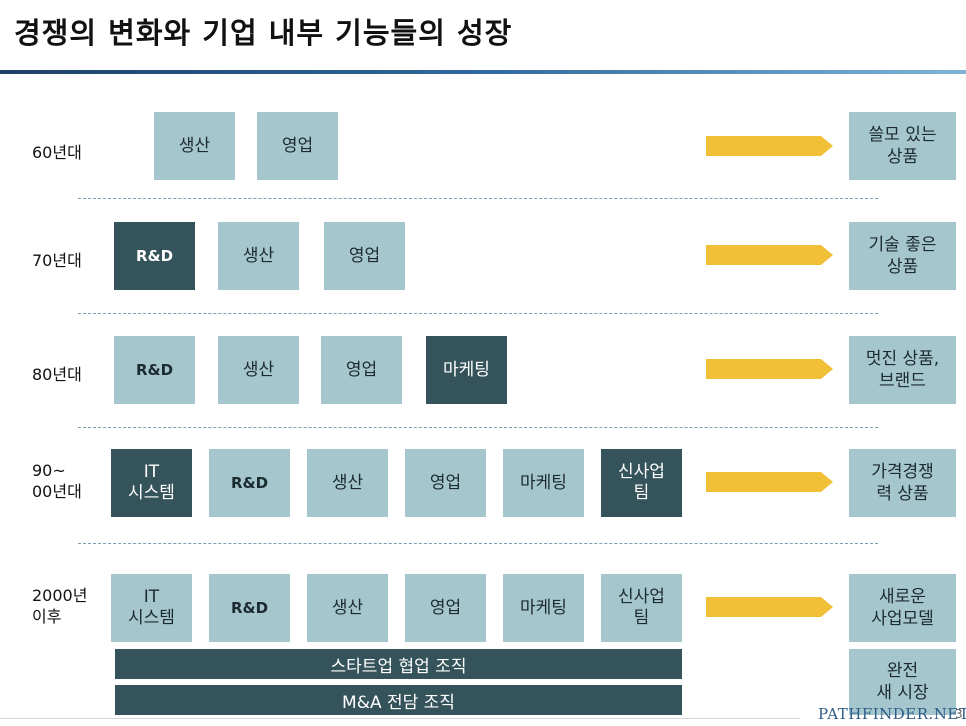 The image size is (966, 726). I want to click on result-box-70s: 기술 좋은 상품, so click(902, 256).